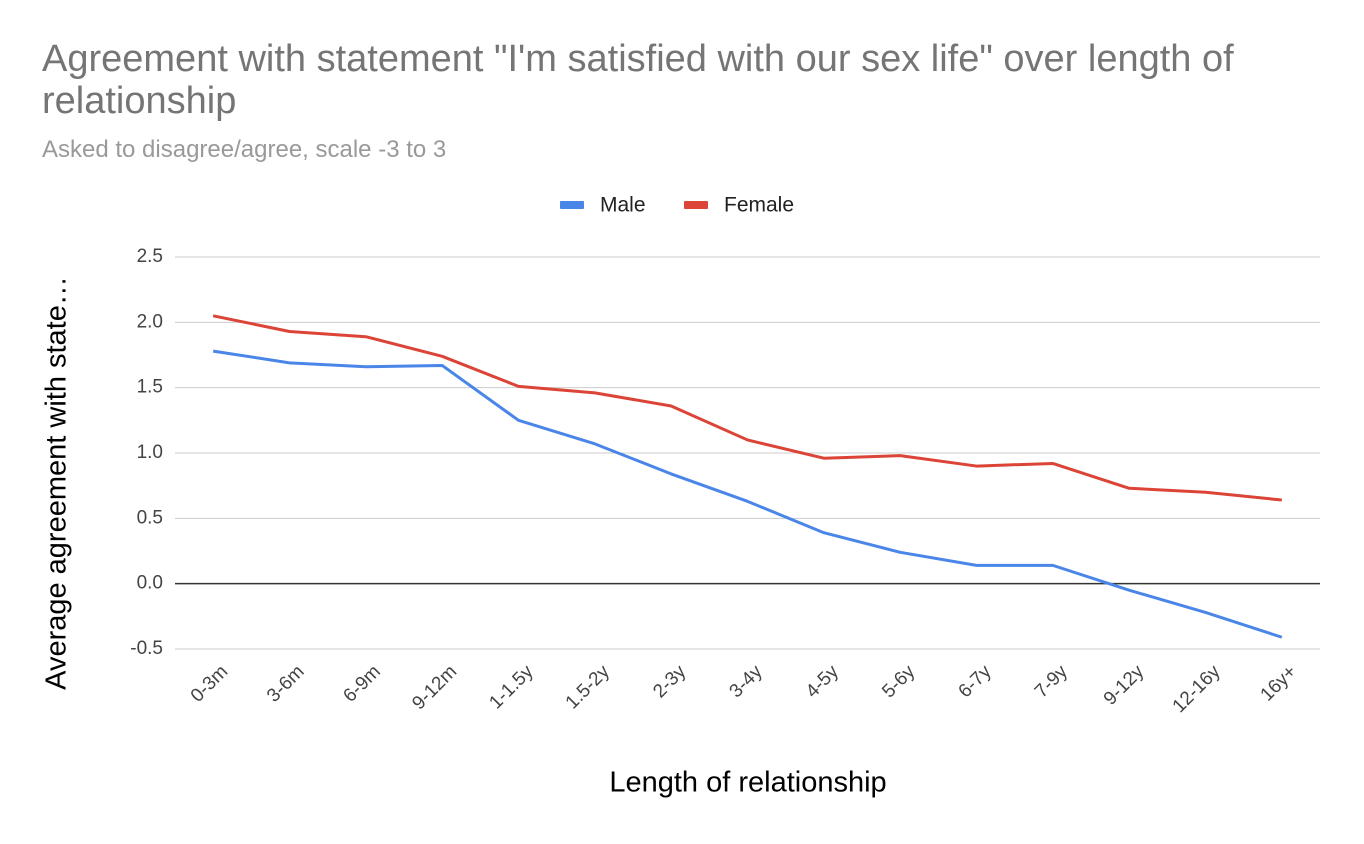 The height and width of the screenshot is (844, 1364). What do you see at coordinates (361, 683) in the screenshot?
I see `x-tick-label: 6-9m` at bounding box center [361, 683].